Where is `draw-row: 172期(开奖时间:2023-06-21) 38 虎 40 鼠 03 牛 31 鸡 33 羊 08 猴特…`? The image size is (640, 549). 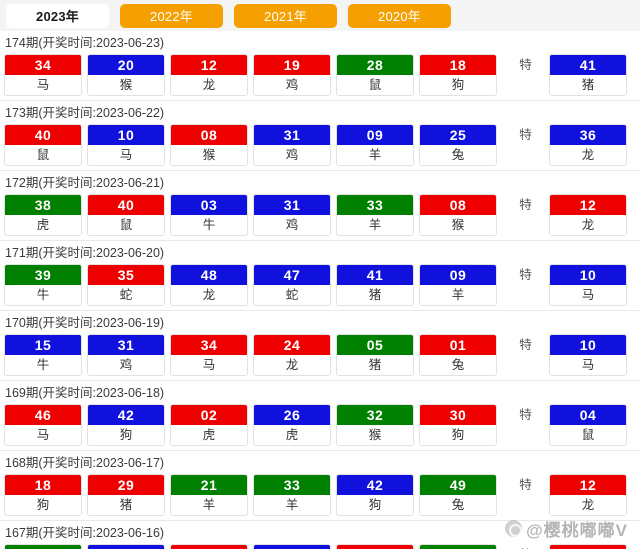 draw-row: 172期(开奖时间:2023-06-21) 38 虎 40 鼠 03 牛 31 鸡 33 羊 08 猴特… is located at coordinates (320, 206).